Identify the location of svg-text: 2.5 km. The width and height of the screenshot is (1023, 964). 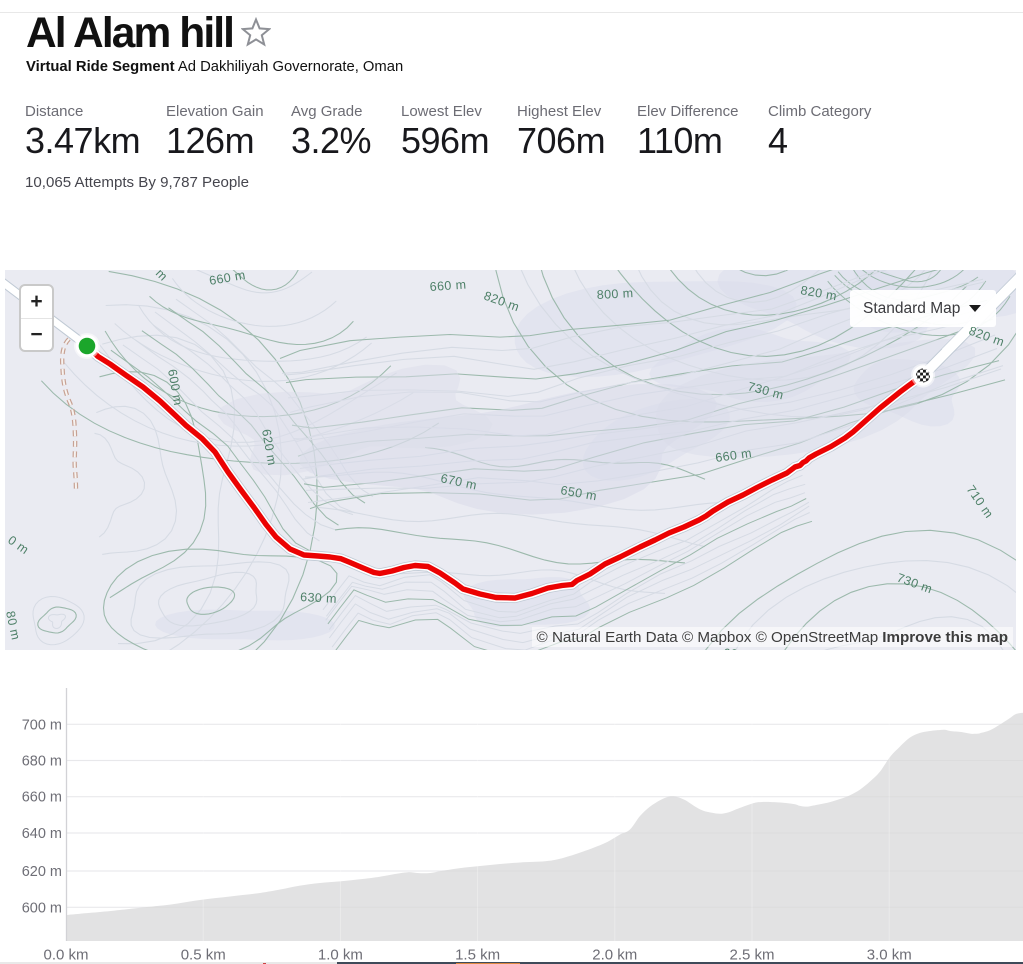
(751, 955).